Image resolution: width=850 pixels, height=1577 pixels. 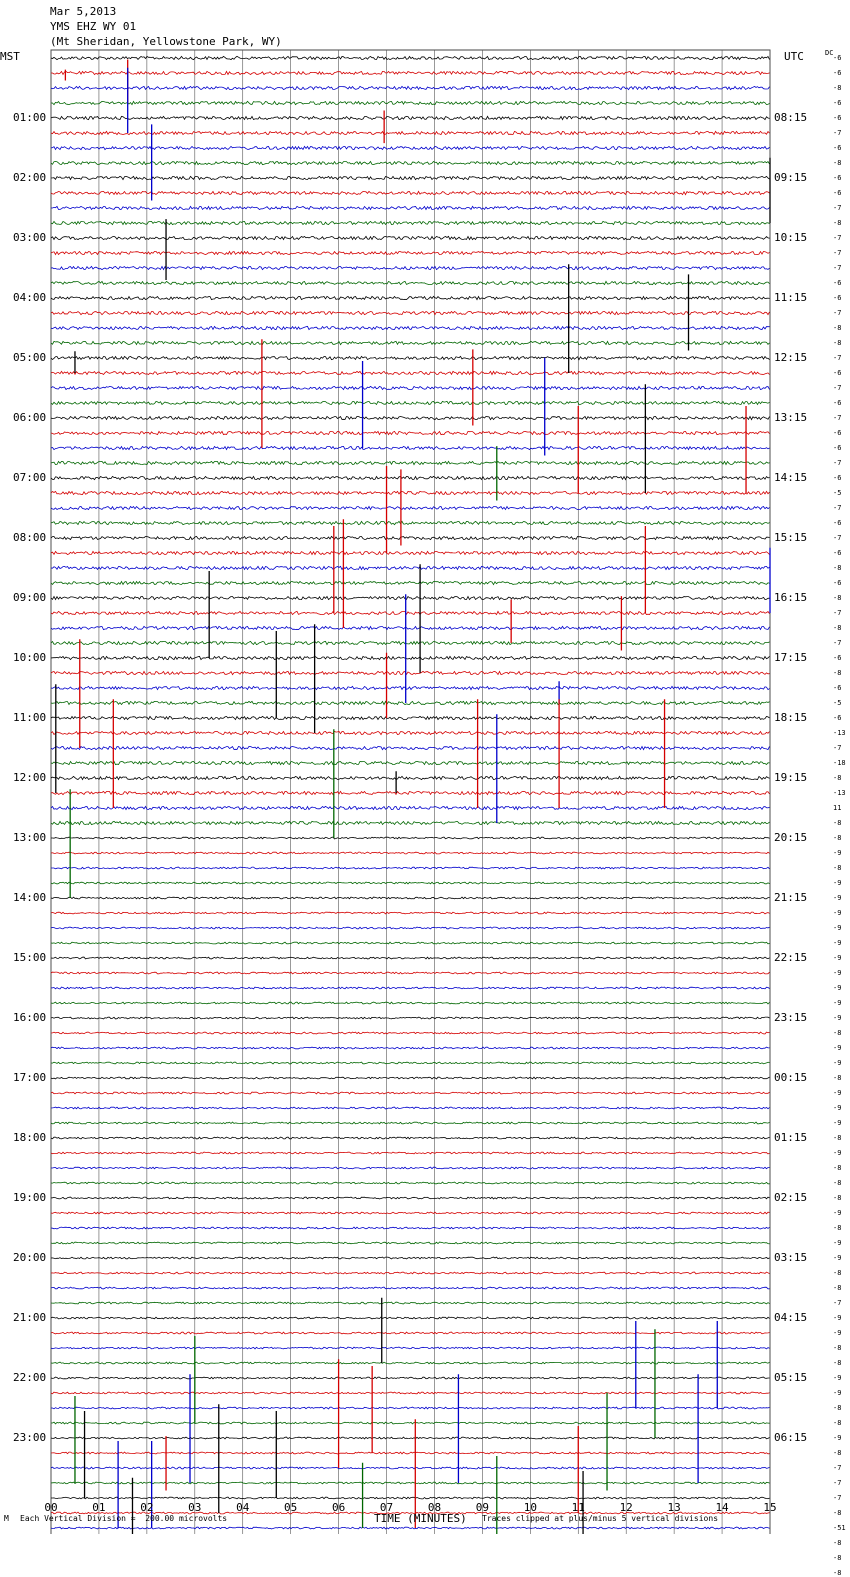 What do you see at coordinates (791, 837) in the screenshot?
I see `right-tick-label: 20:15` at bounding box center [791, 837].